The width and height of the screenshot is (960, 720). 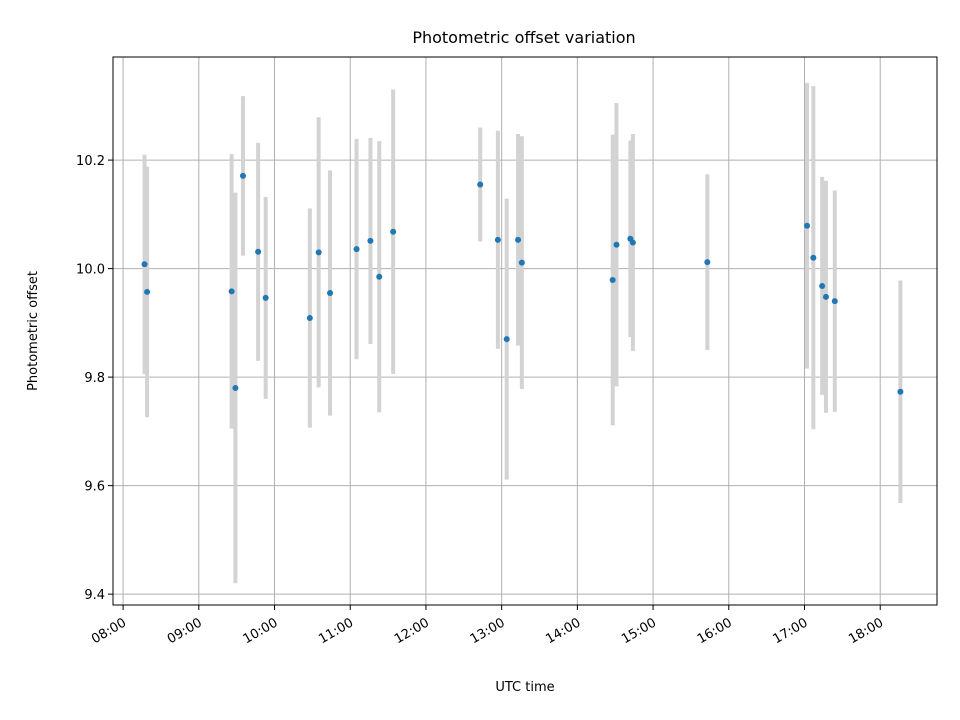 I want to click on y-tick-label: 9.6, so click(x=94, y=487).